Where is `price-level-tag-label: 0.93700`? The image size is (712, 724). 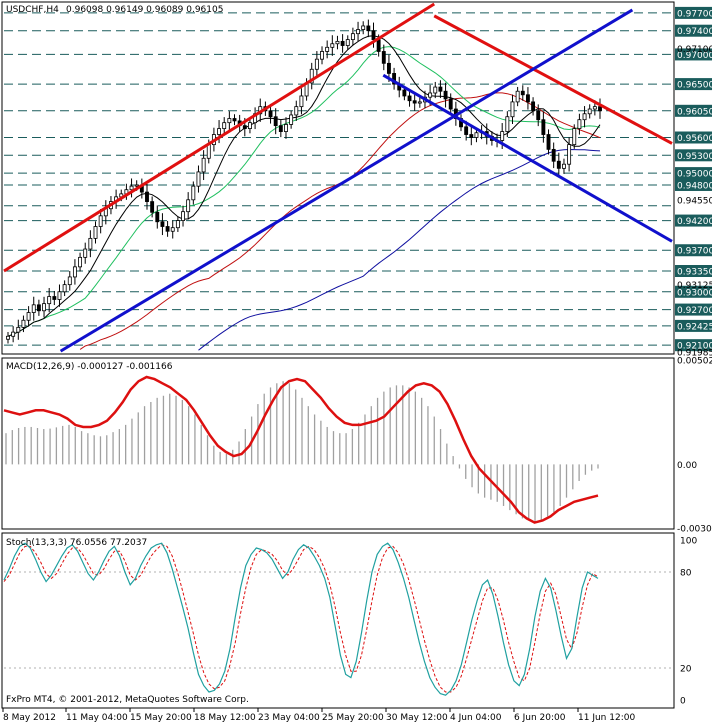 price-level-tag-label: 0.93700 is located at coordinates (694, 252).